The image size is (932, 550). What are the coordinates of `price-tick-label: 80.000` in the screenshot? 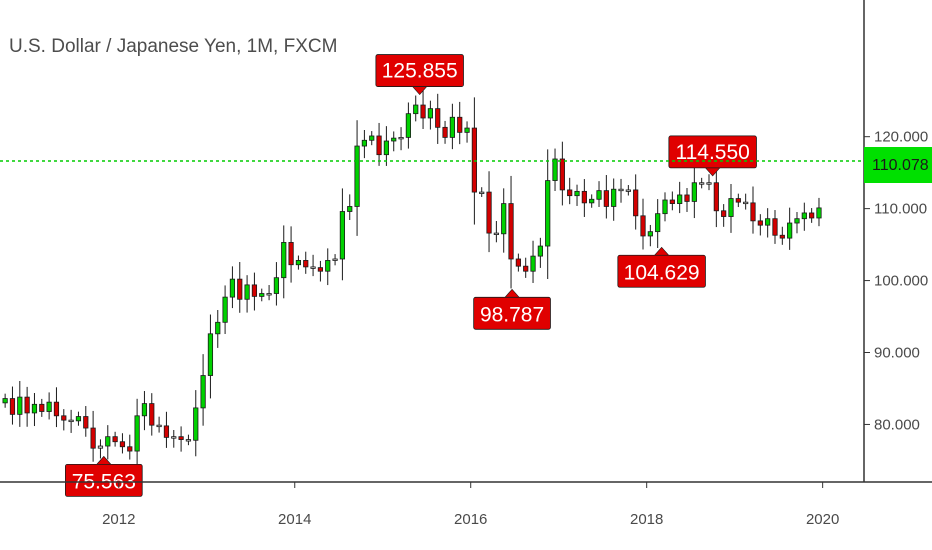 It's located at (897, 424).